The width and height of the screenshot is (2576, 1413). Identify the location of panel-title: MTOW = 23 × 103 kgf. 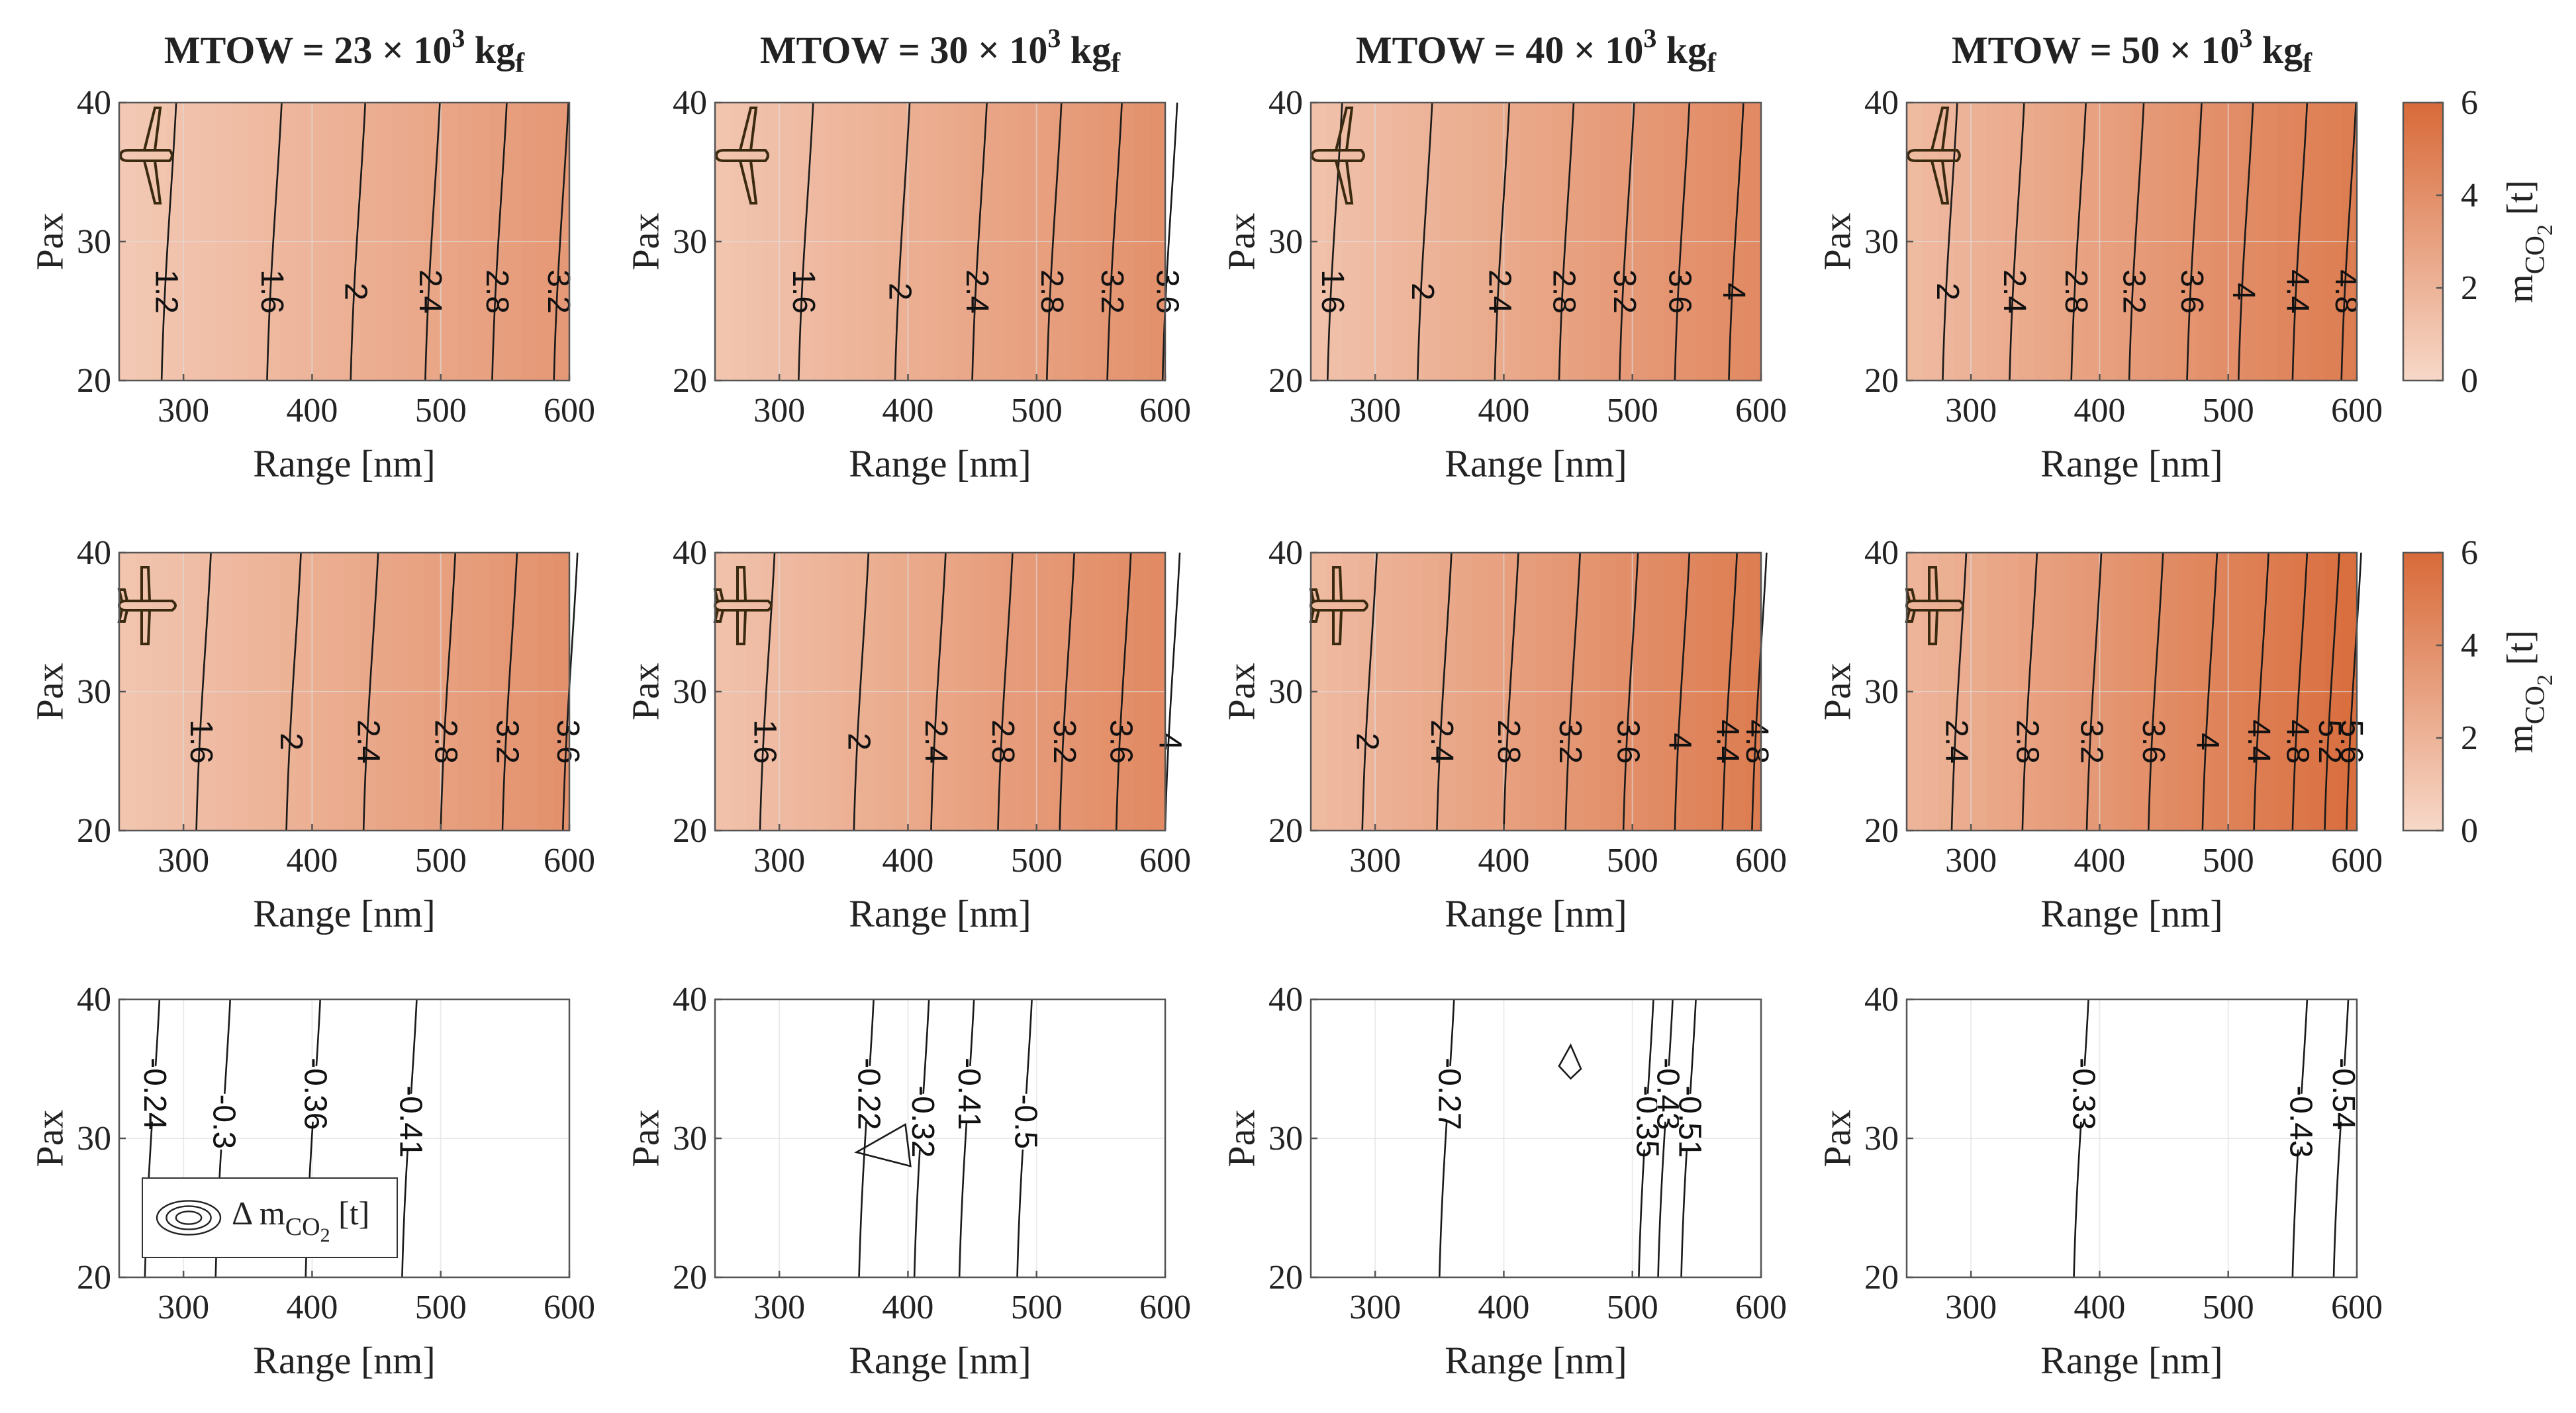
(344, 51).